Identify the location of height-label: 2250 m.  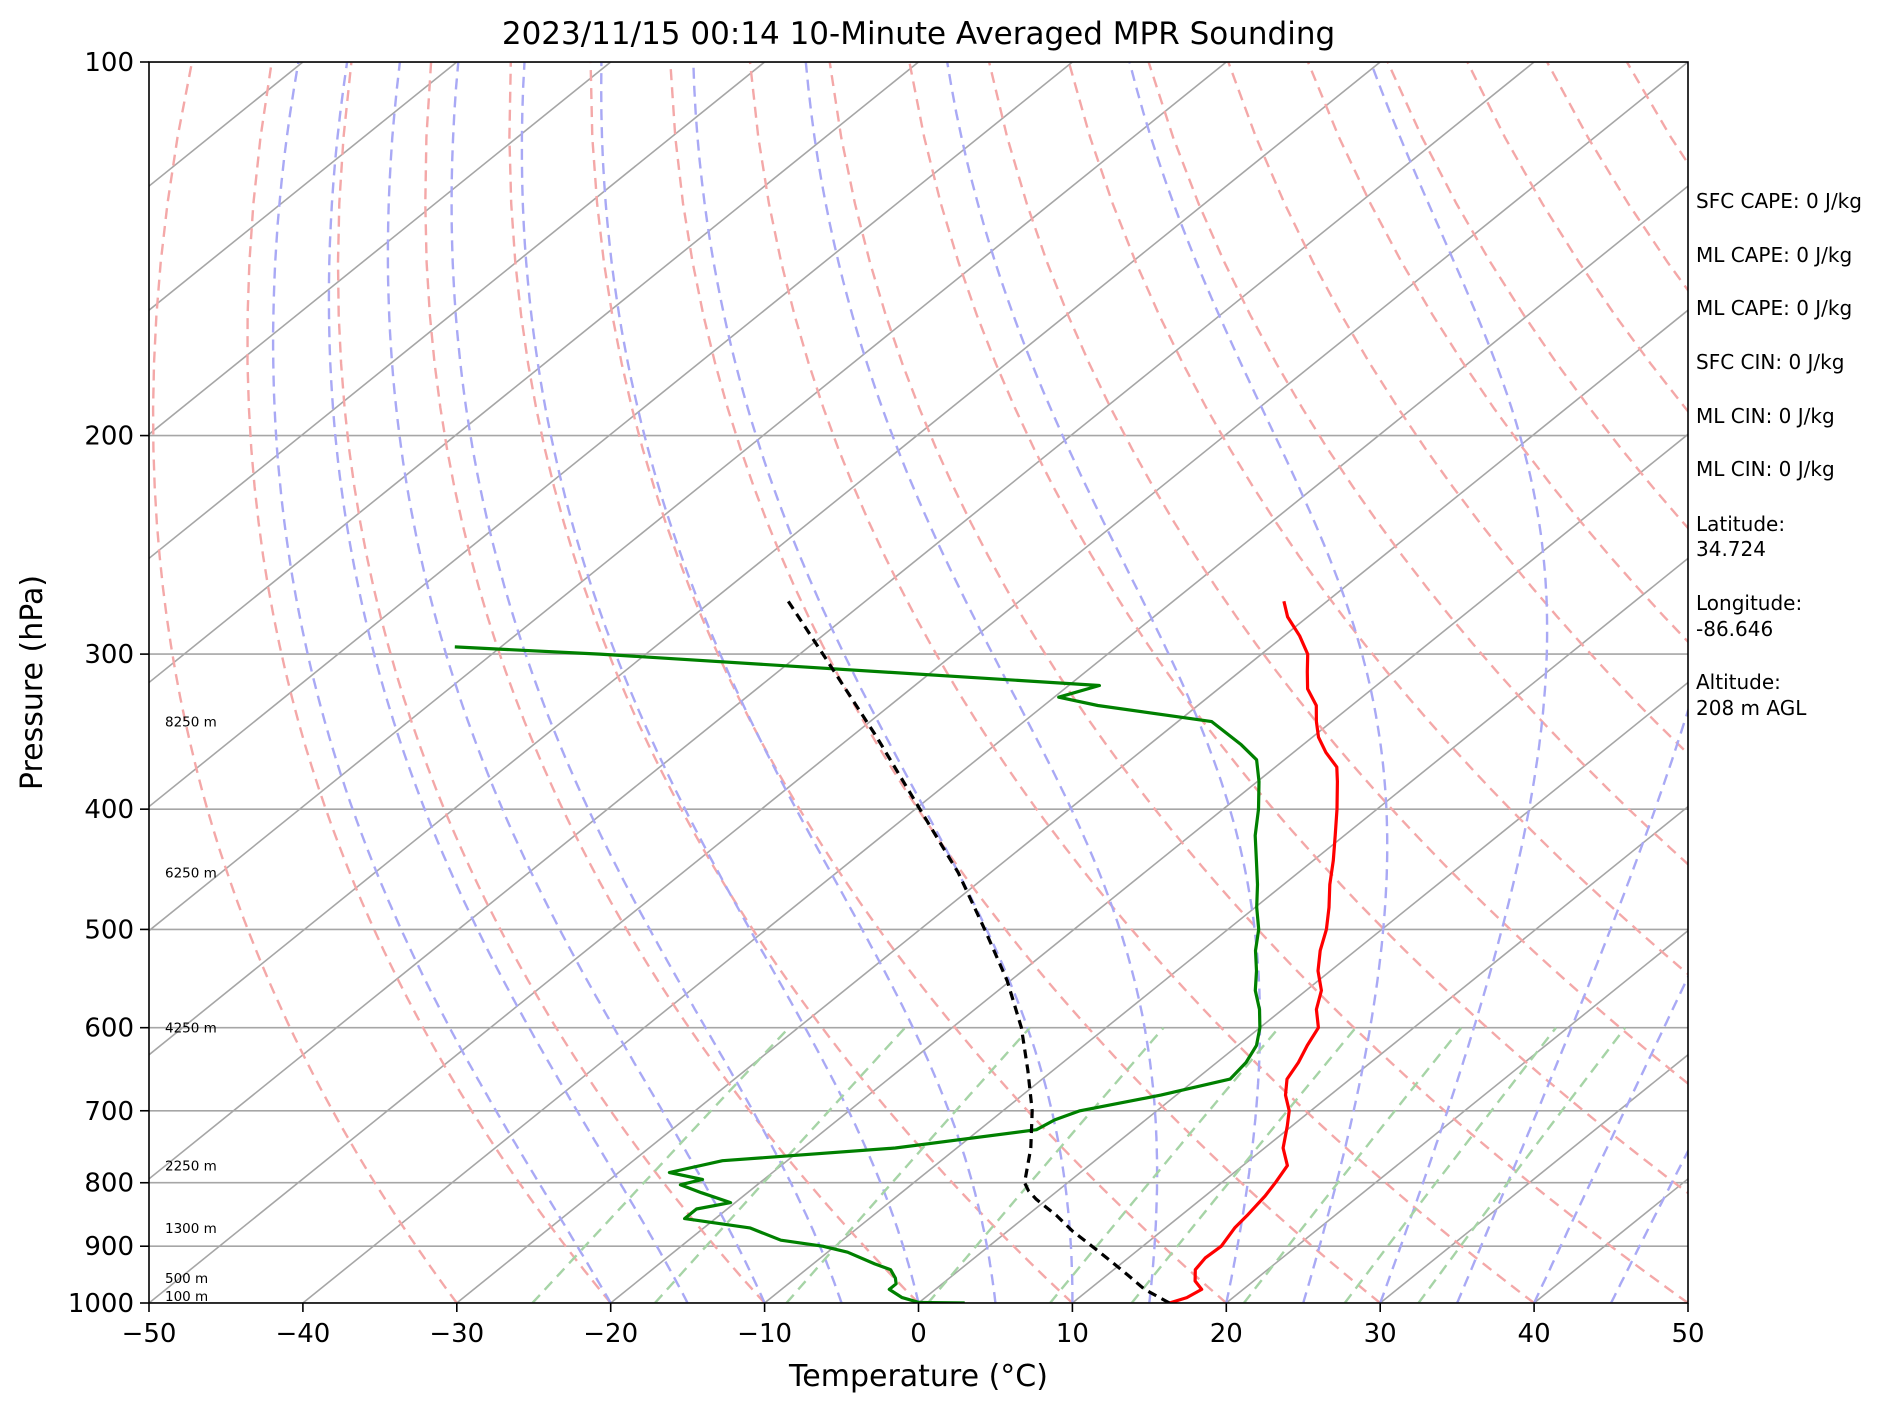
(191, 1167).